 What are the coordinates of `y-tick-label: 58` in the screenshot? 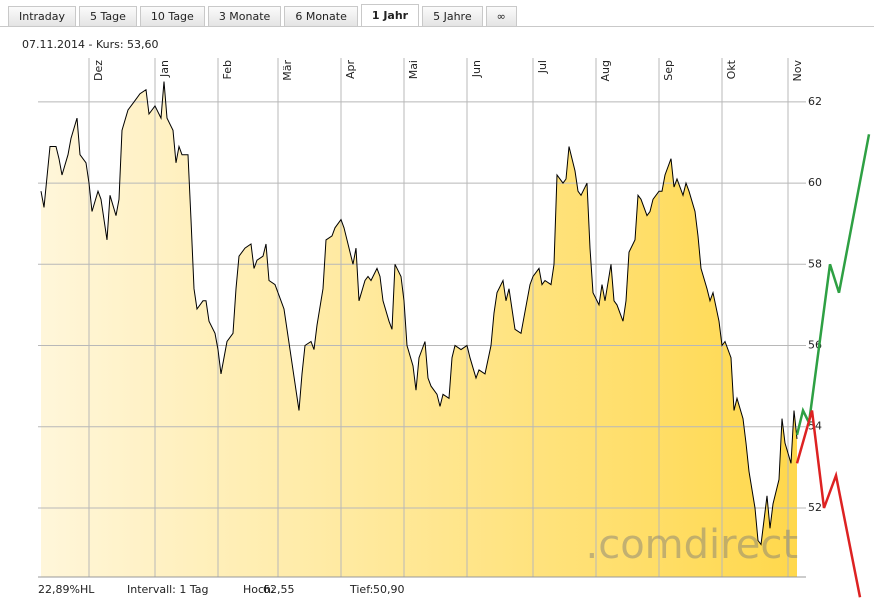 It's located at (815, 263).